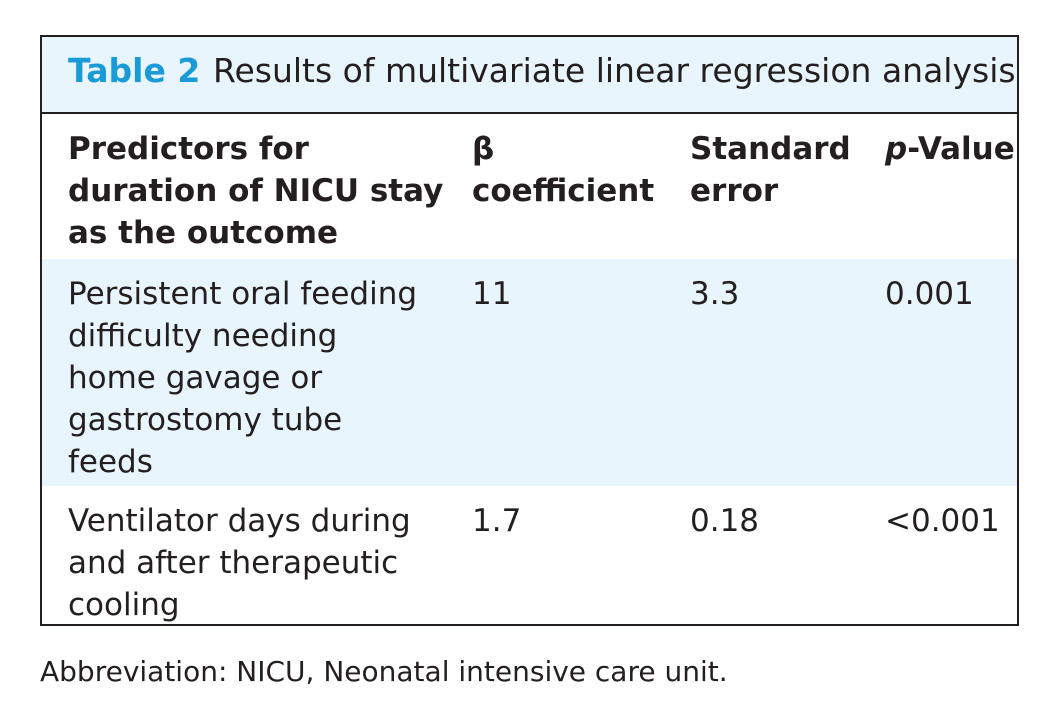  I want to click on header-beta: β coefficient, so click(572, 170).